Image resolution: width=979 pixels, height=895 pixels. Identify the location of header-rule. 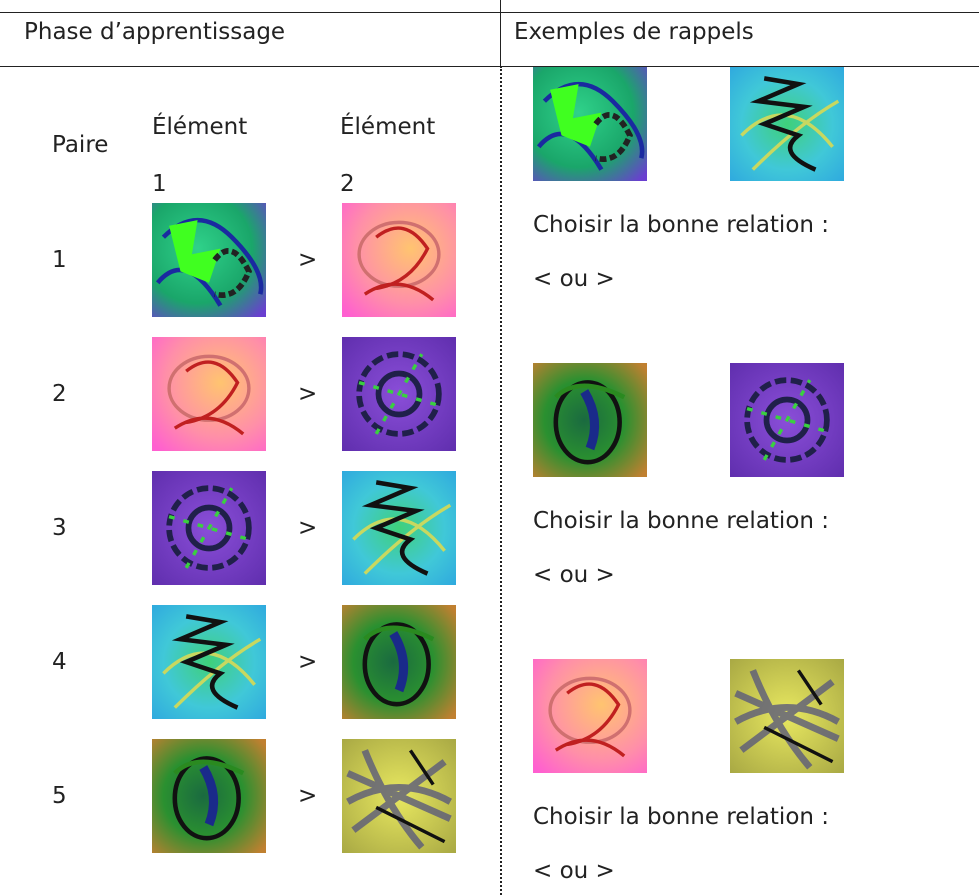
(489, 66).